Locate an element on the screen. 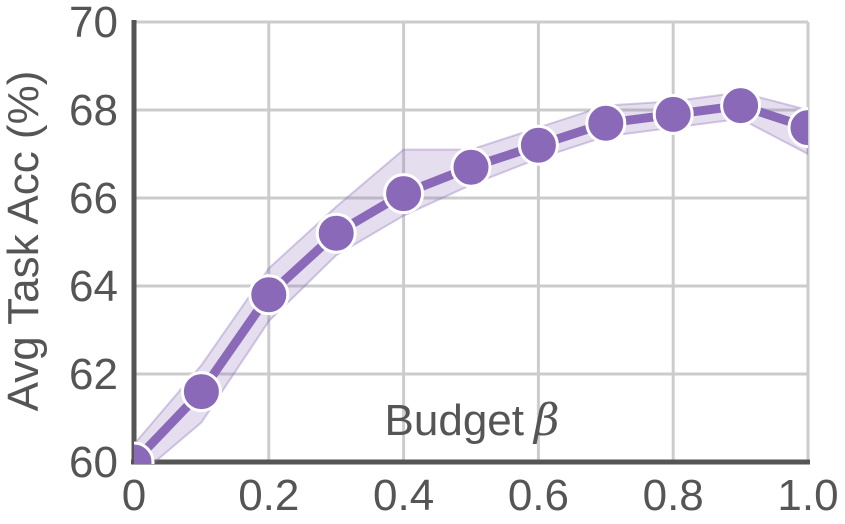 Image resolution: width=845 pixels, height=524 pixels. y-axis-label: Avg Task Acc (%) is located at coordinates (24, 241).